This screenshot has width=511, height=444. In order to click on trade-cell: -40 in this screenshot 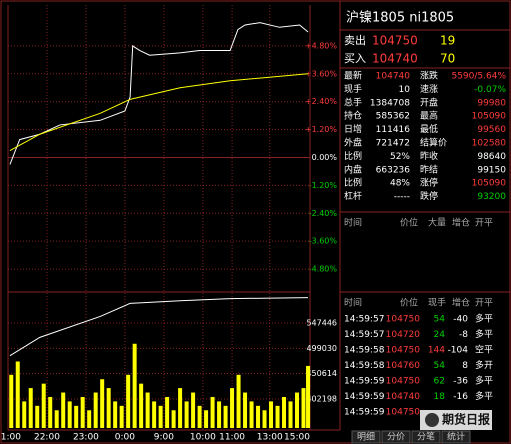, I will do `click(460, 320)`.